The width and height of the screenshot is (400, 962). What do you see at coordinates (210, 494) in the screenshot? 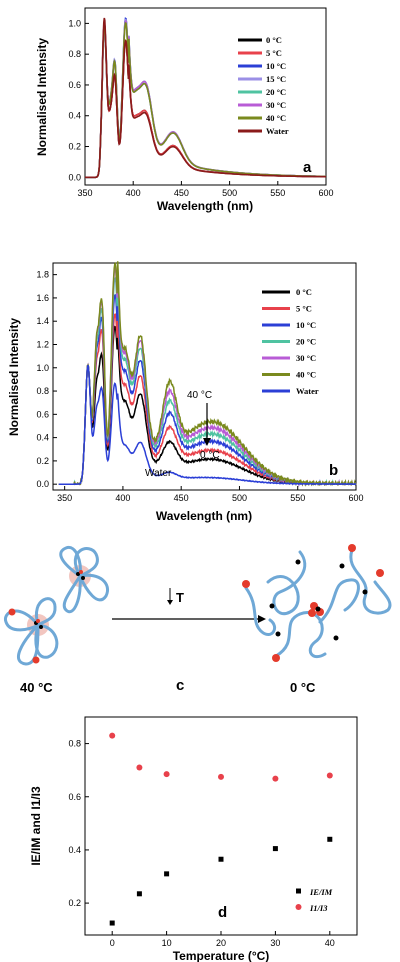
I see `x-ticks-b: 350 400 450 500 550 600` at bounding box center [210, 494].